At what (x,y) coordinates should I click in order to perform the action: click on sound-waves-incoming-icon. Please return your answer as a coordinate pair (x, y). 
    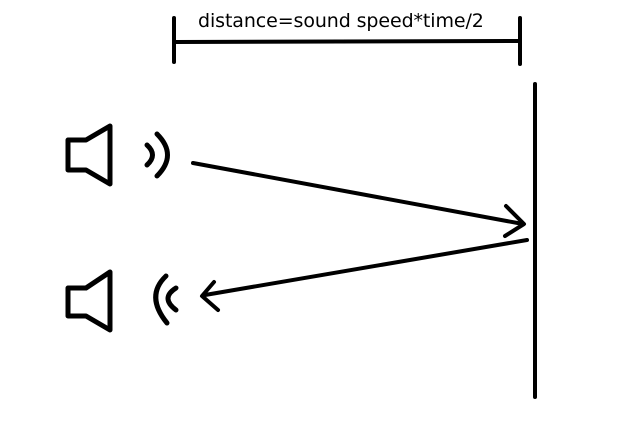
    Looking at the image, I should click on (166, 299).